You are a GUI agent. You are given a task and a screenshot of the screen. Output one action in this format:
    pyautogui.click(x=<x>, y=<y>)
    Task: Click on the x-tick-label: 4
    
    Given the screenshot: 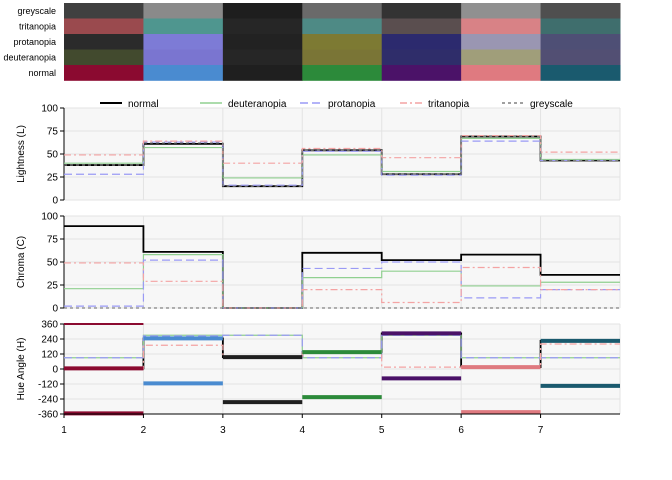 What is the action you would take?
    pyautogui.click(x=303, y=430)
    